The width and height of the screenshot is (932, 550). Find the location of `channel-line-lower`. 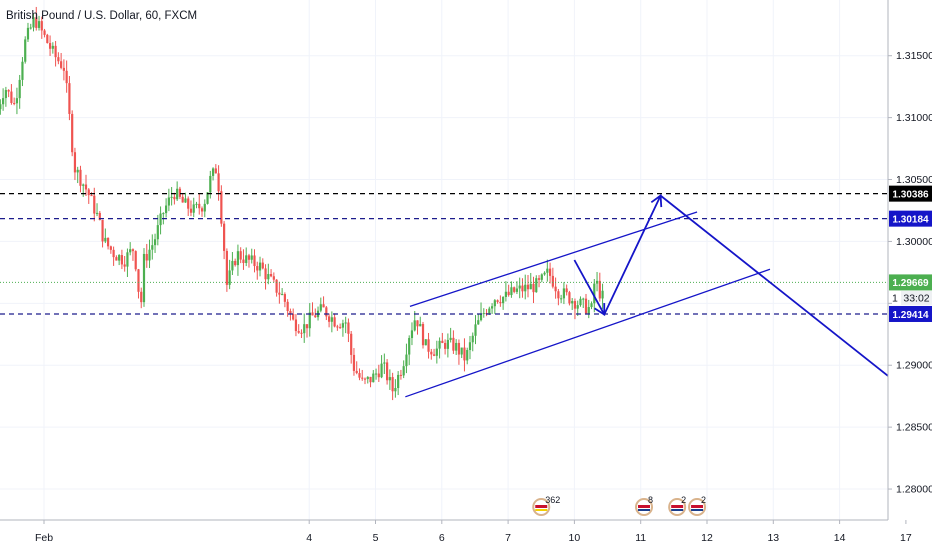

channel-line-lower is located at coordinates (588, 333).